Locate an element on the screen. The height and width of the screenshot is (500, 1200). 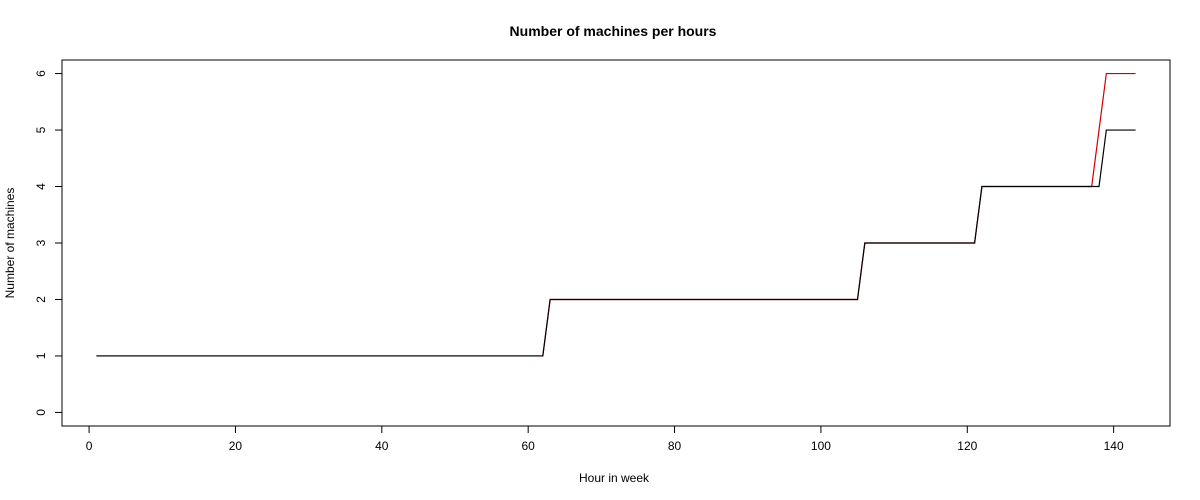
x-tick-label: 140 is located at coordinates (1114, 446).